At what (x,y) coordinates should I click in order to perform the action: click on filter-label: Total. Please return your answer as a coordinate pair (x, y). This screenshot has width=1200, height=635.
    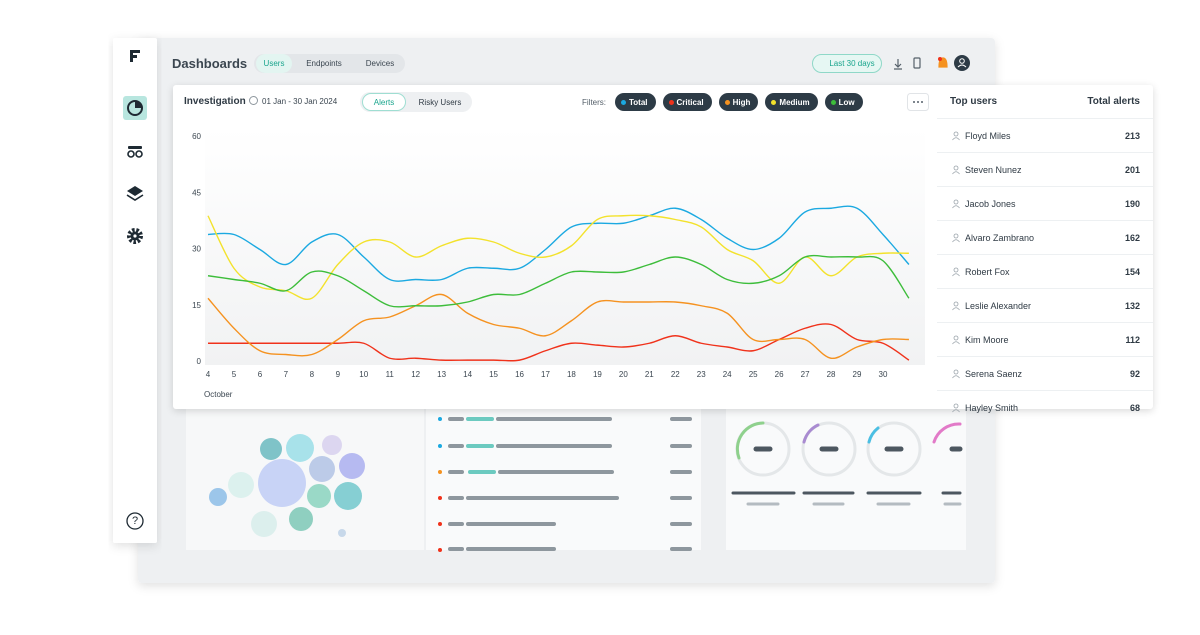
    Looking at the image, I should click on (638, 102).